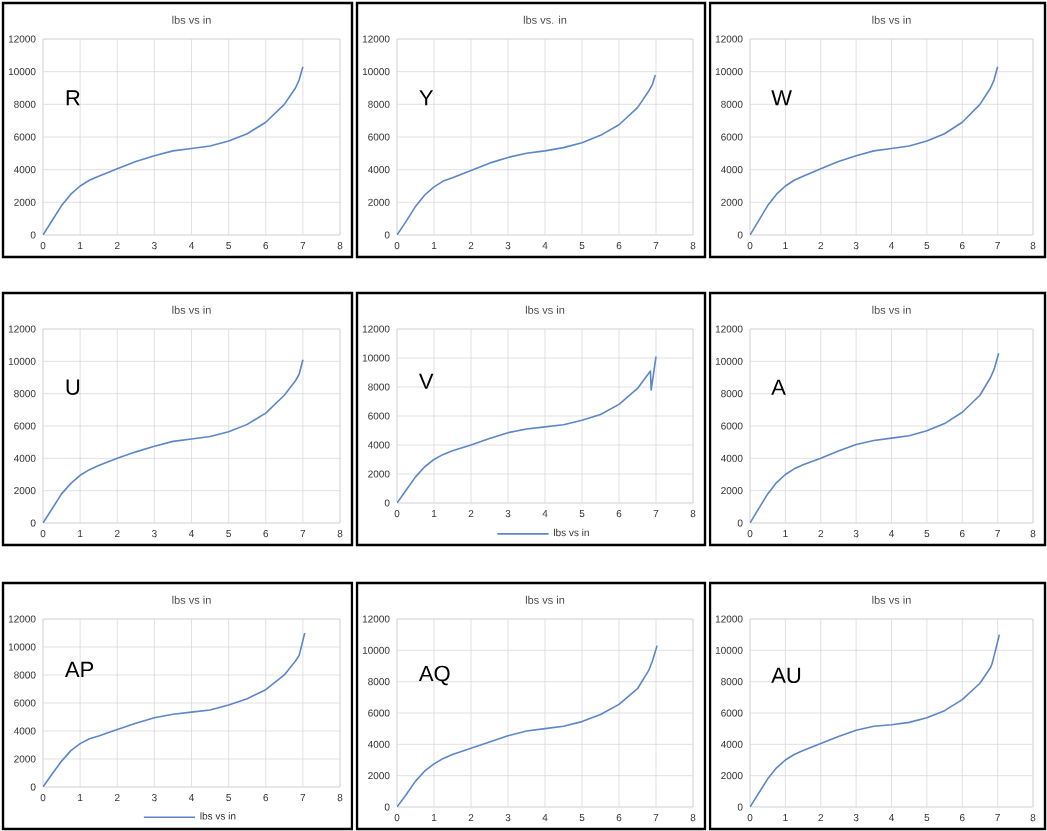 This screenshot has width=1047, height=831. What do you see at coordinates (545, 19) in the screenshot?
I see `chart-title: lbs vs. in` at bounding box center [545, 19].